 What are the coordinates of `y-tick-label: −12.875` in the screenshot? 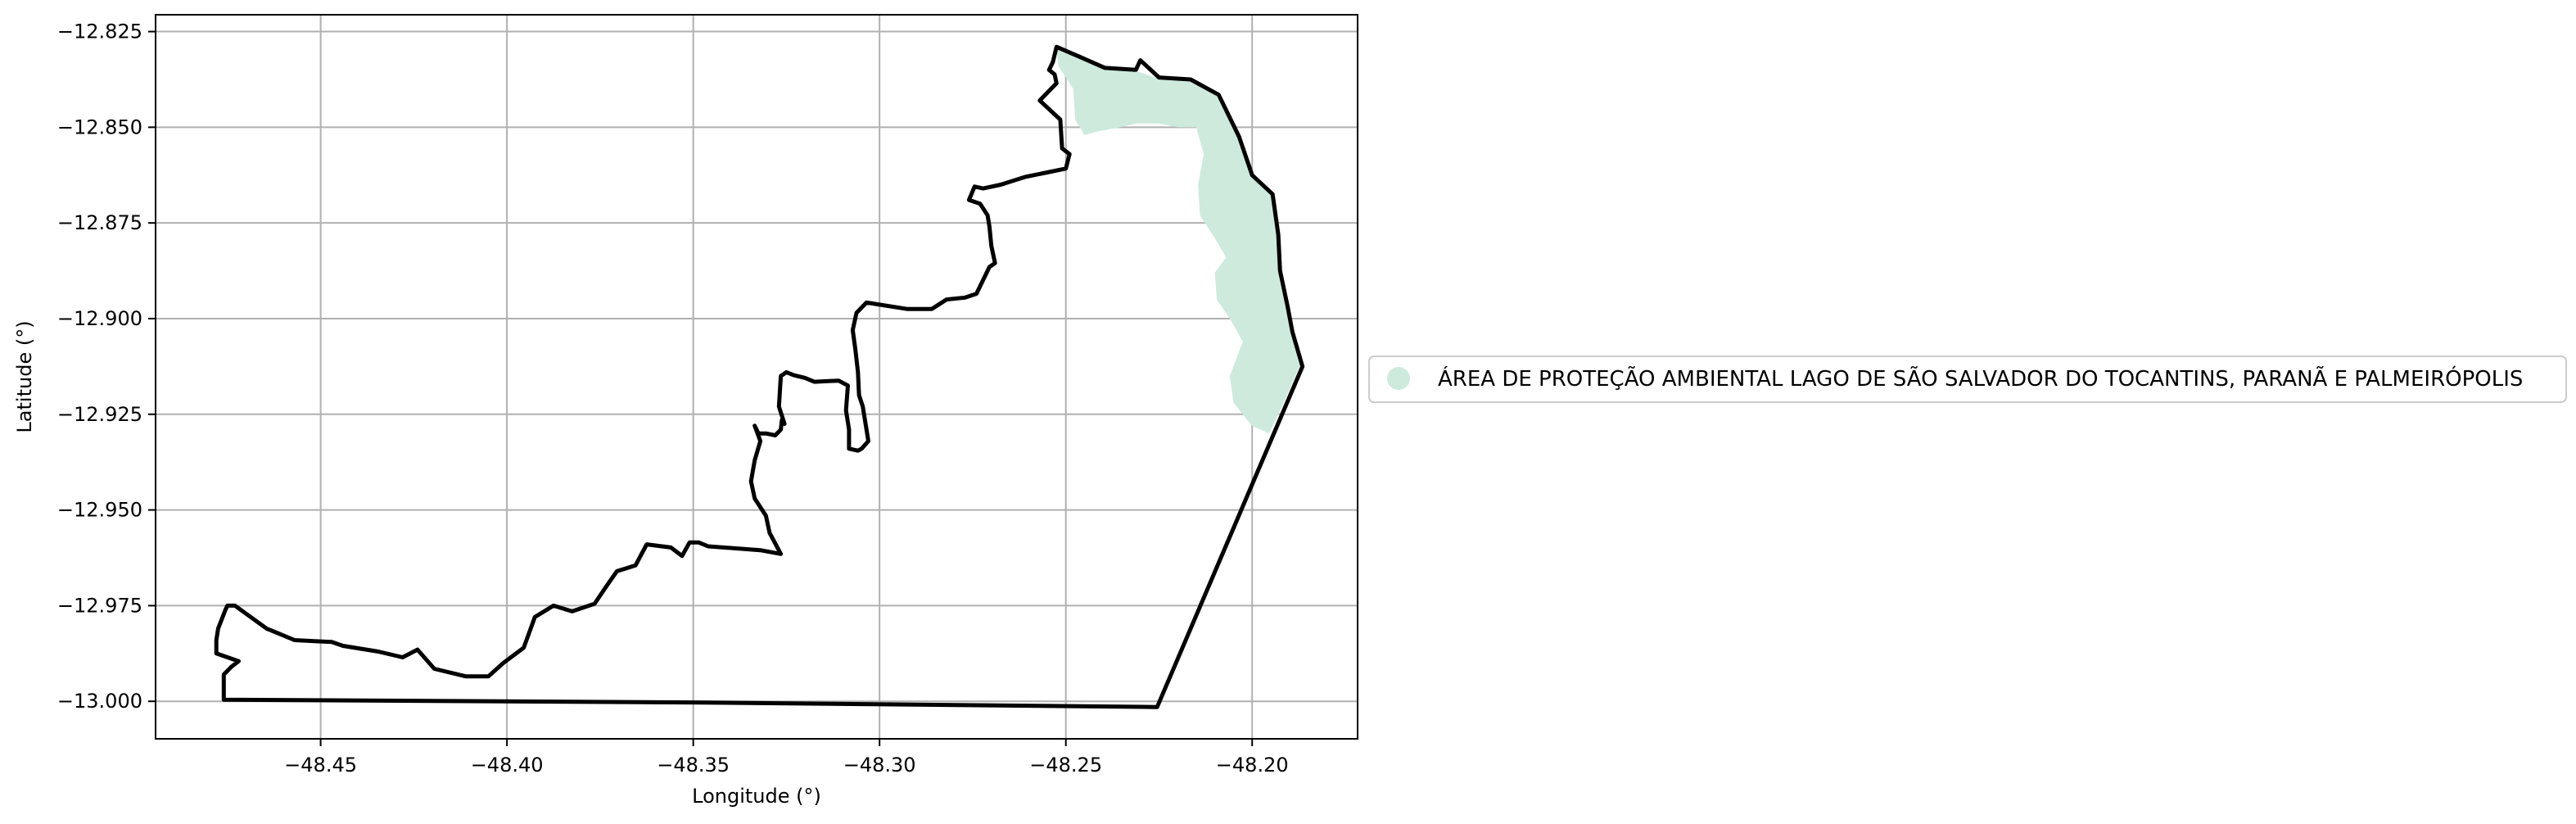 It's located at (99, 223).